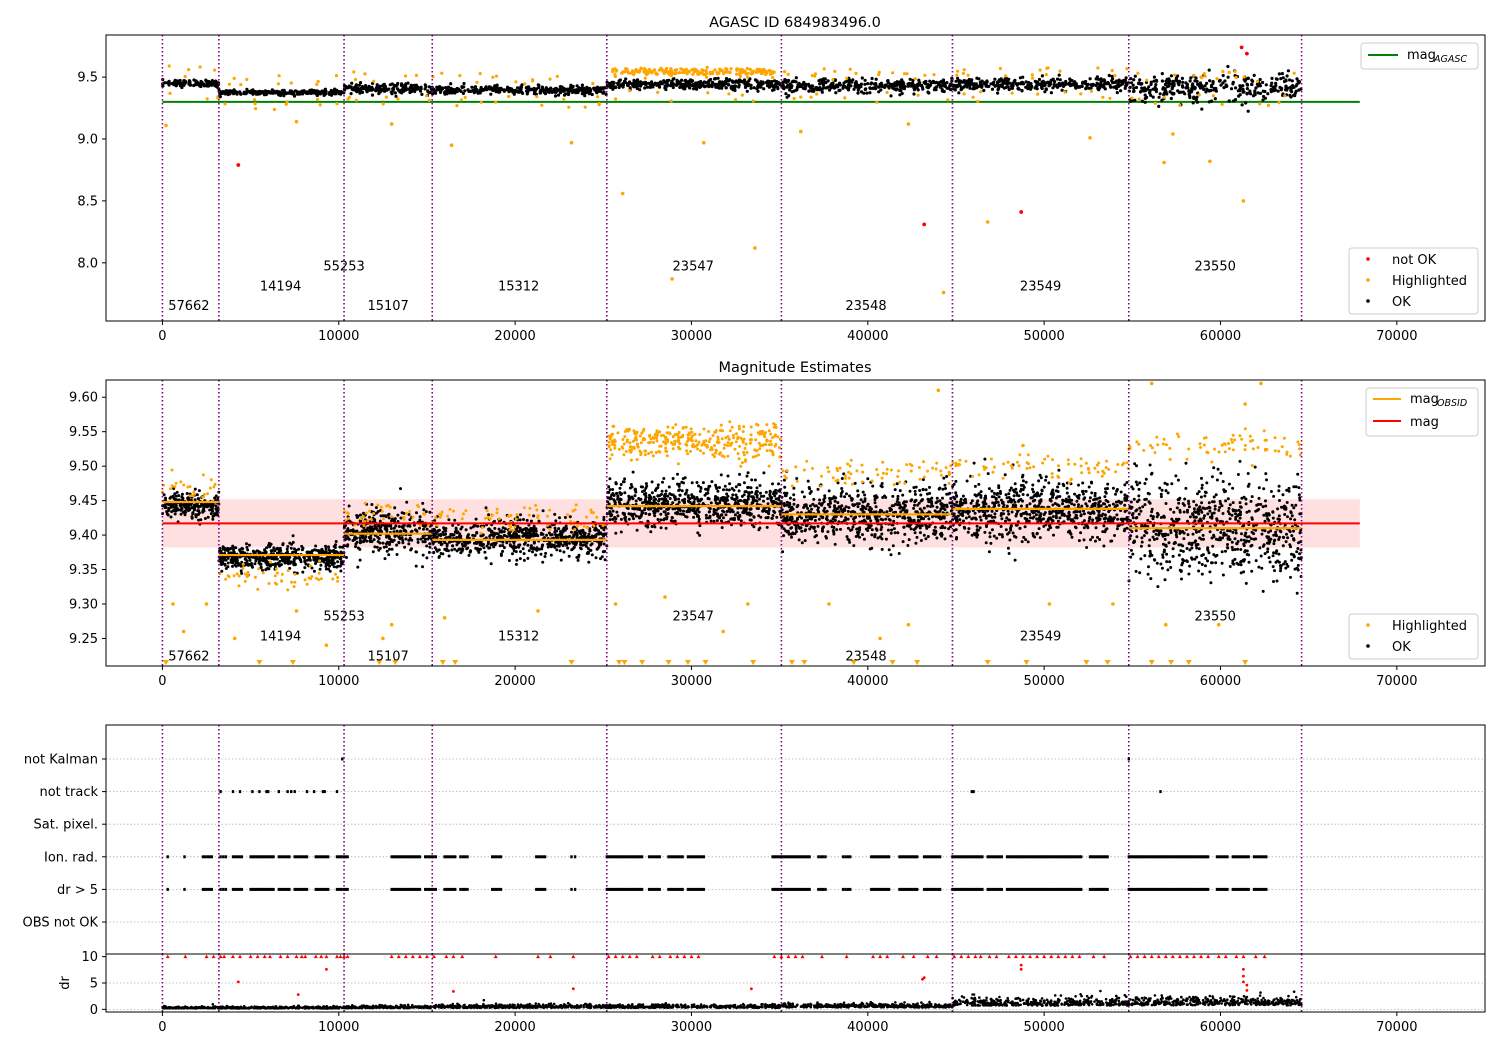  What do you see at coordinates (865, 306) in the screenshot?
I see `obsid-label: 23548` at bounding box center [865, 306].